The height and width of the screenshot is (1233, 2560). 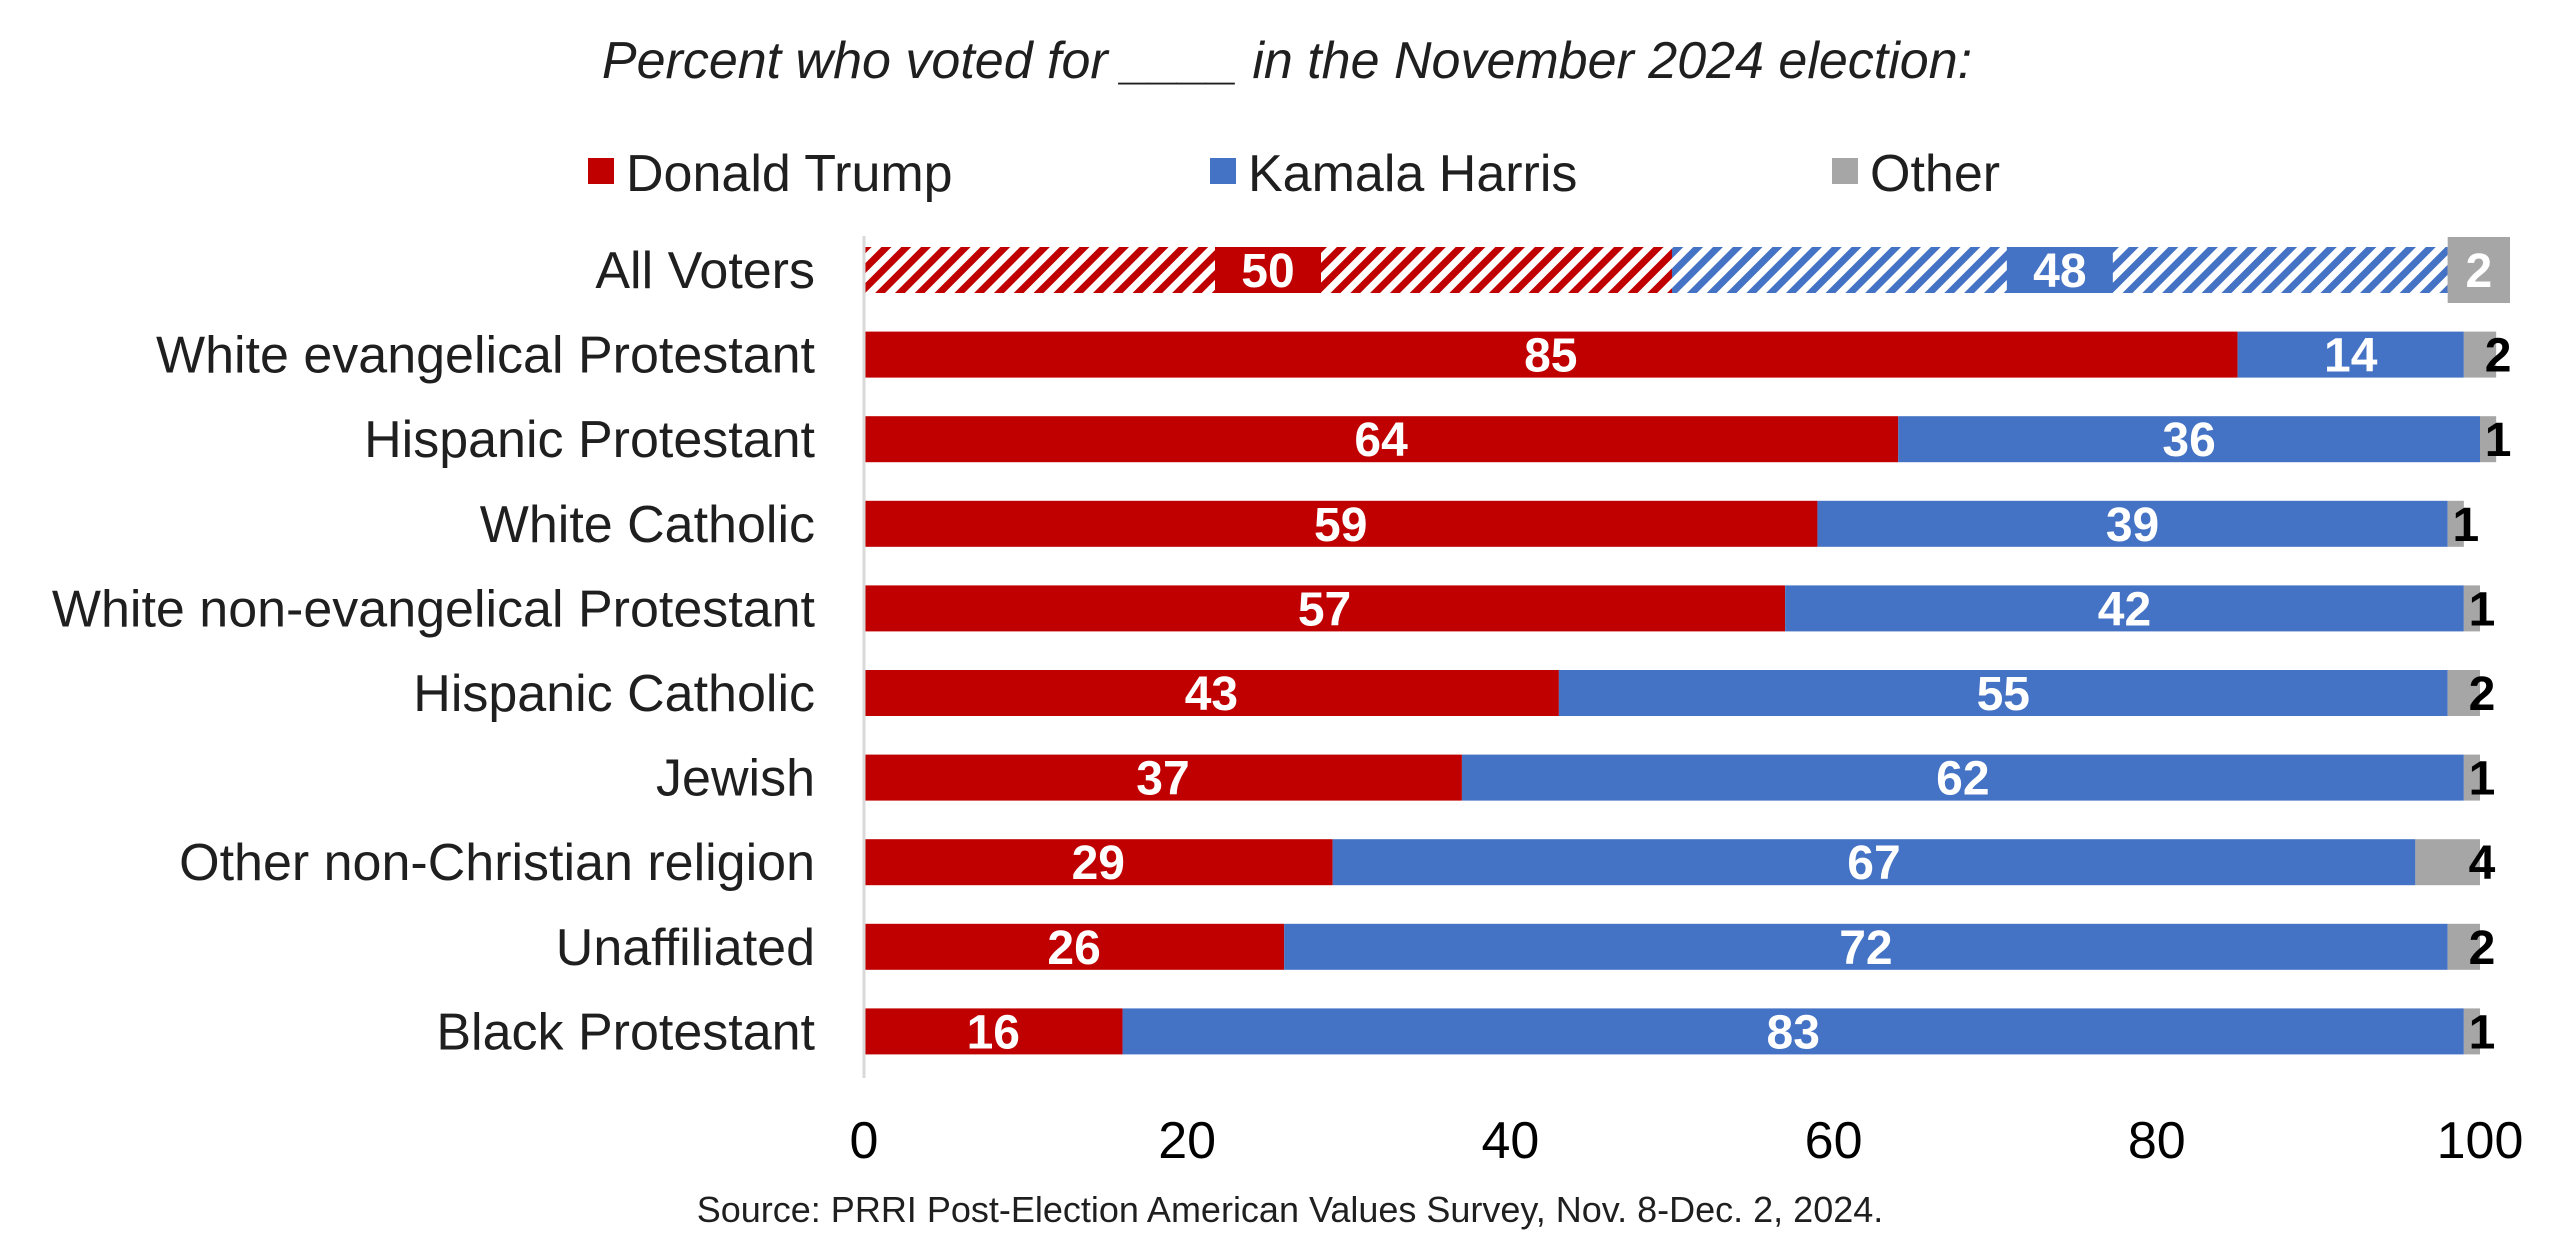 What do you see at coordinates (1223, 171) in the screenshot?
I see `legend-swatch-kamala-harris` at bounding box center [1223, 171].